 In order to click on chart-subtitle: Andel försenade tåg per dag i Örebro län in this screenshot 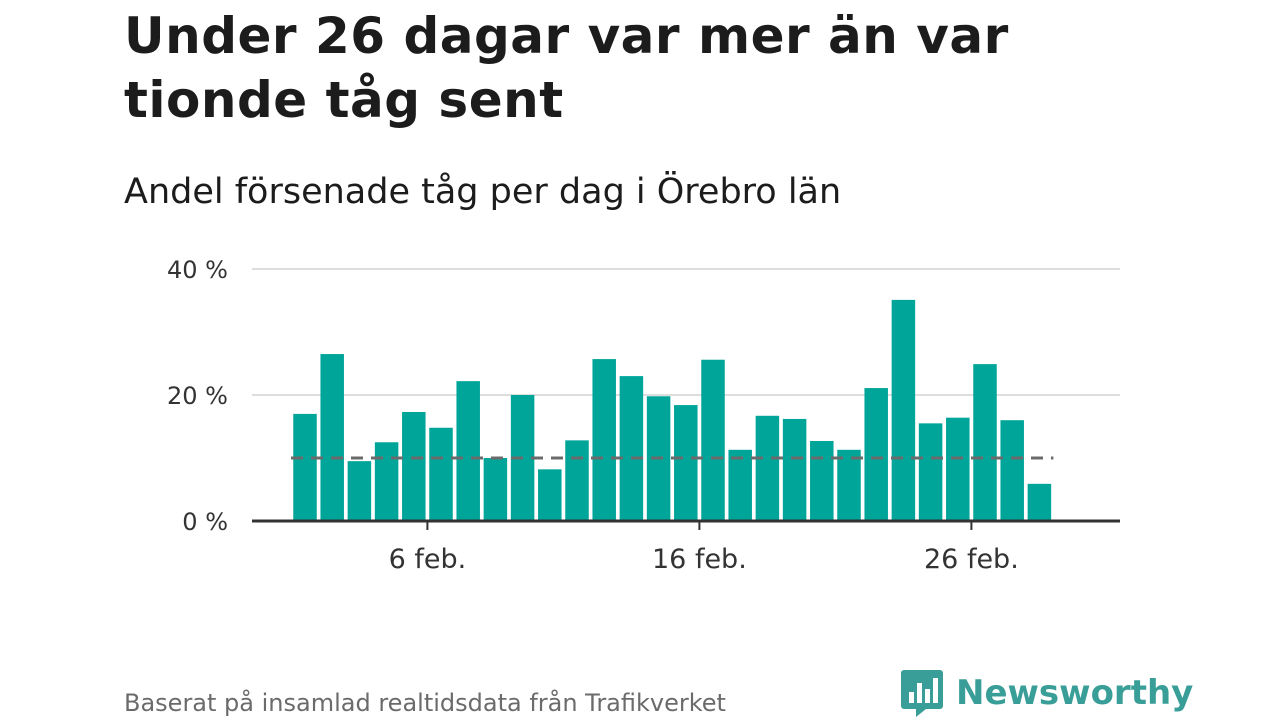, I will do `click(483, 192)`.